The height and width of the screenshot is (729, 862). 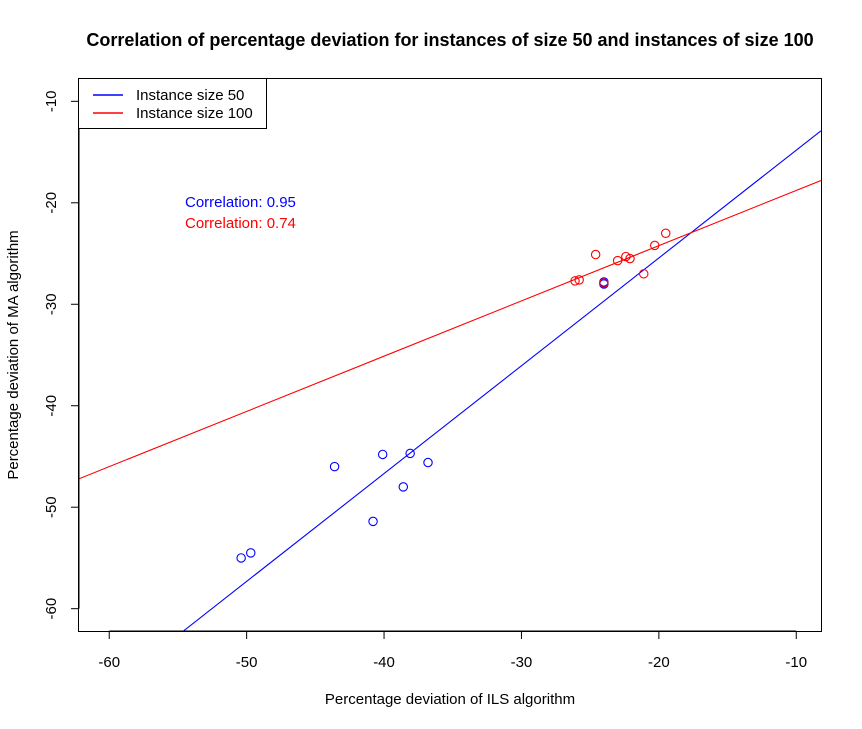 I want to click on x-tick-label: -20, so click(x=659, y=662).